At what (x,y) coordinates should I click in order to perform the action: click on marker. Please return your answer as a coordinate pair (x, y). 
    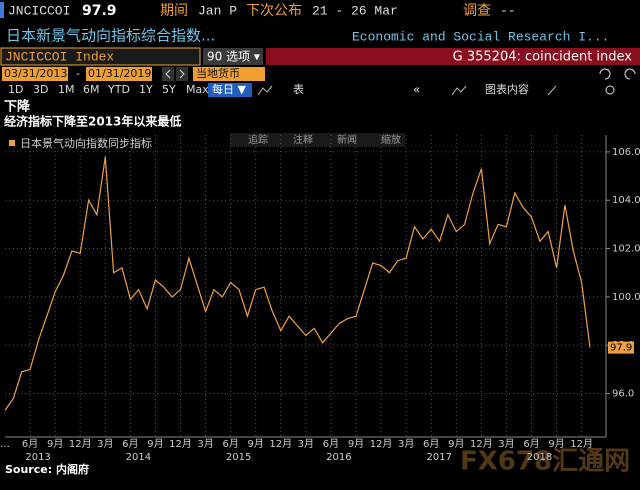
    Looking at the image, I should click on (2, 10).